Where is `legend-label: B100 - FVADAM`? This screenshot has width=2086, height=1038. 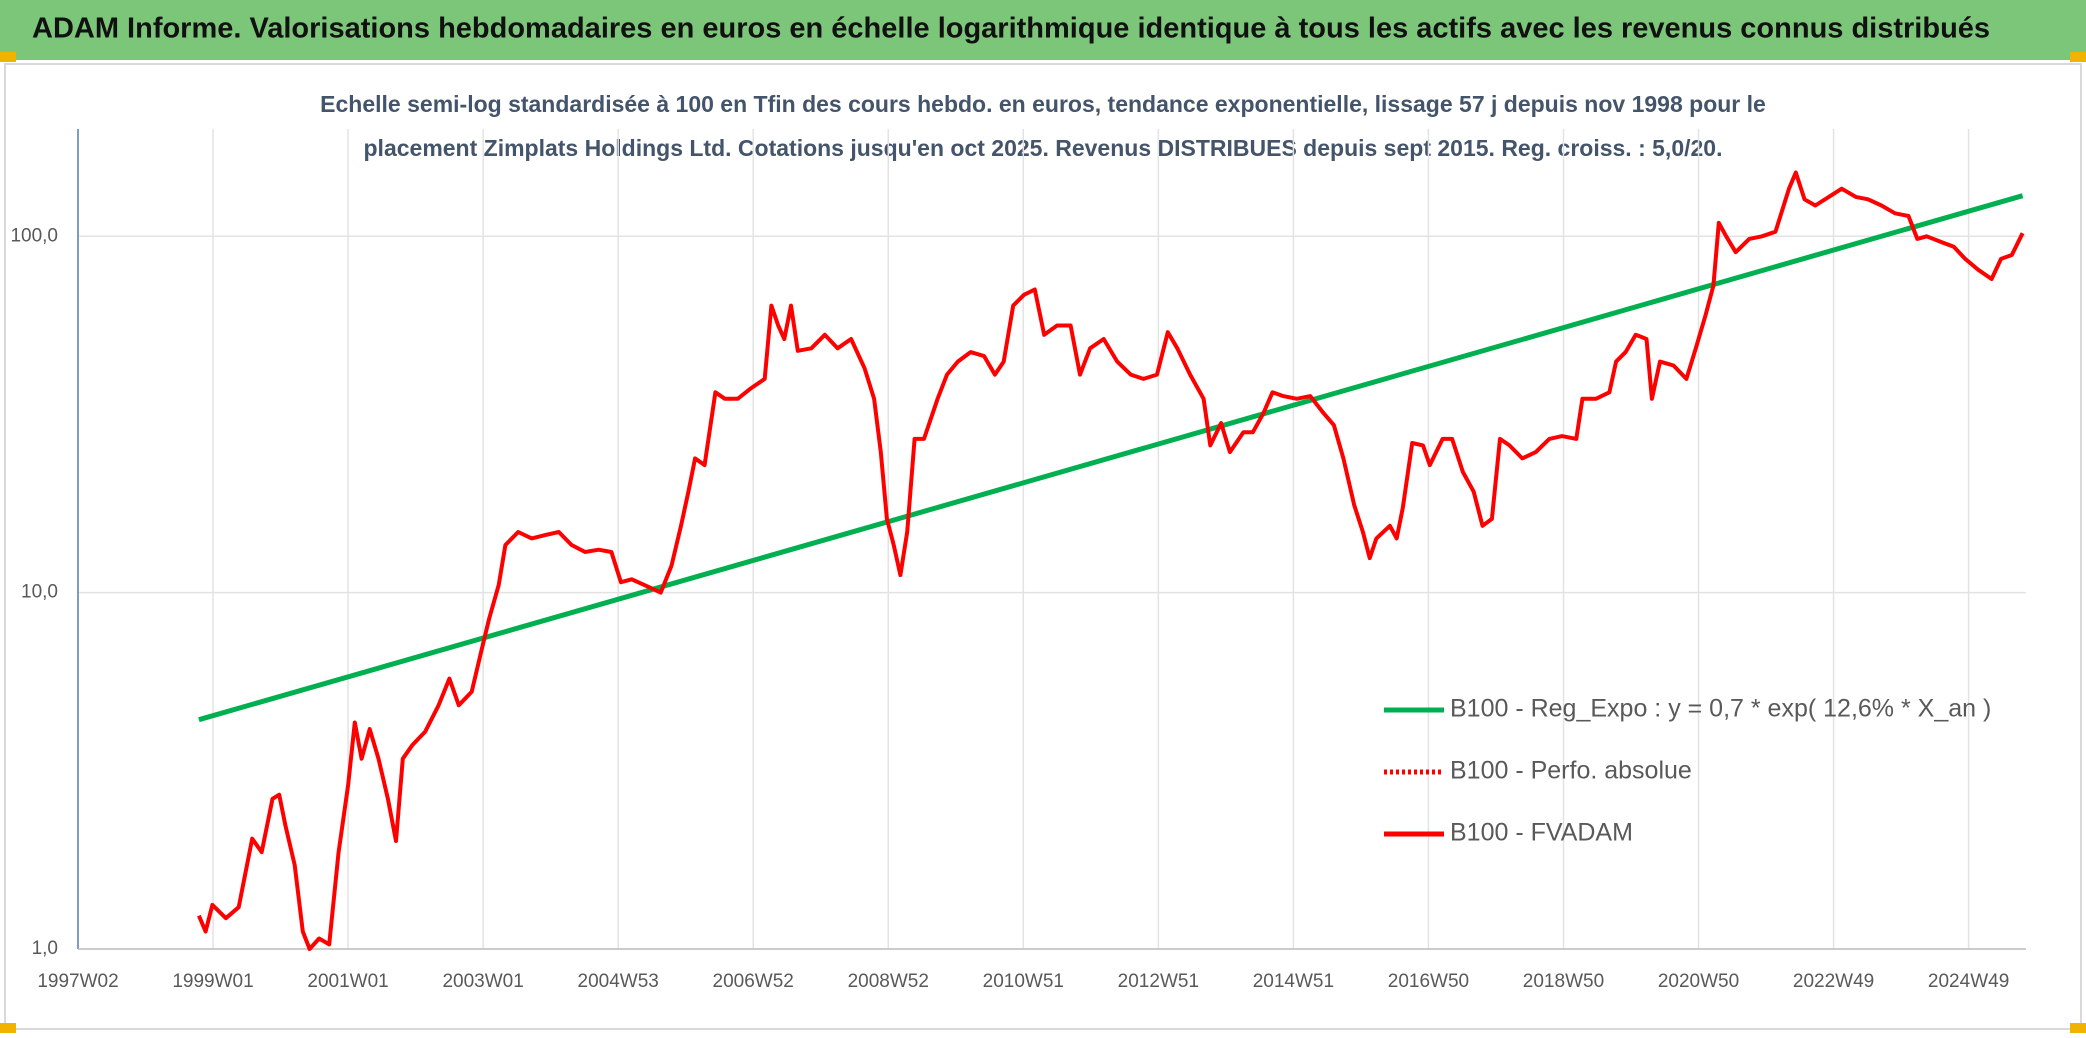
legend-label: B100 - FVADAM is located at coordinates (1541, 833).